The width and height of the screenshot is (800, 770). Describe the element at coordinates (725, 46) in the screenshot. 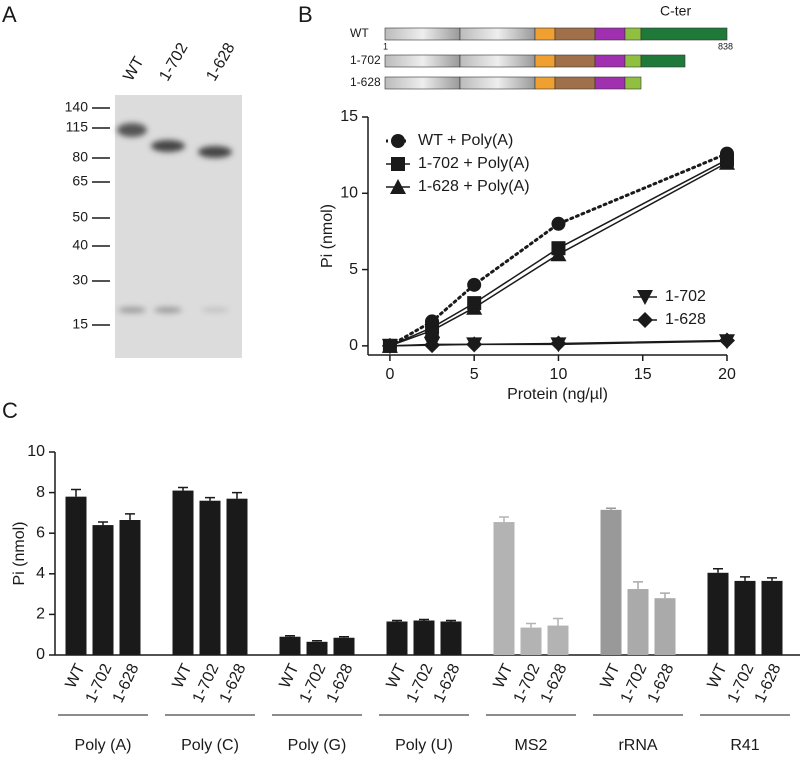

I see `end-label: 838` at that location.